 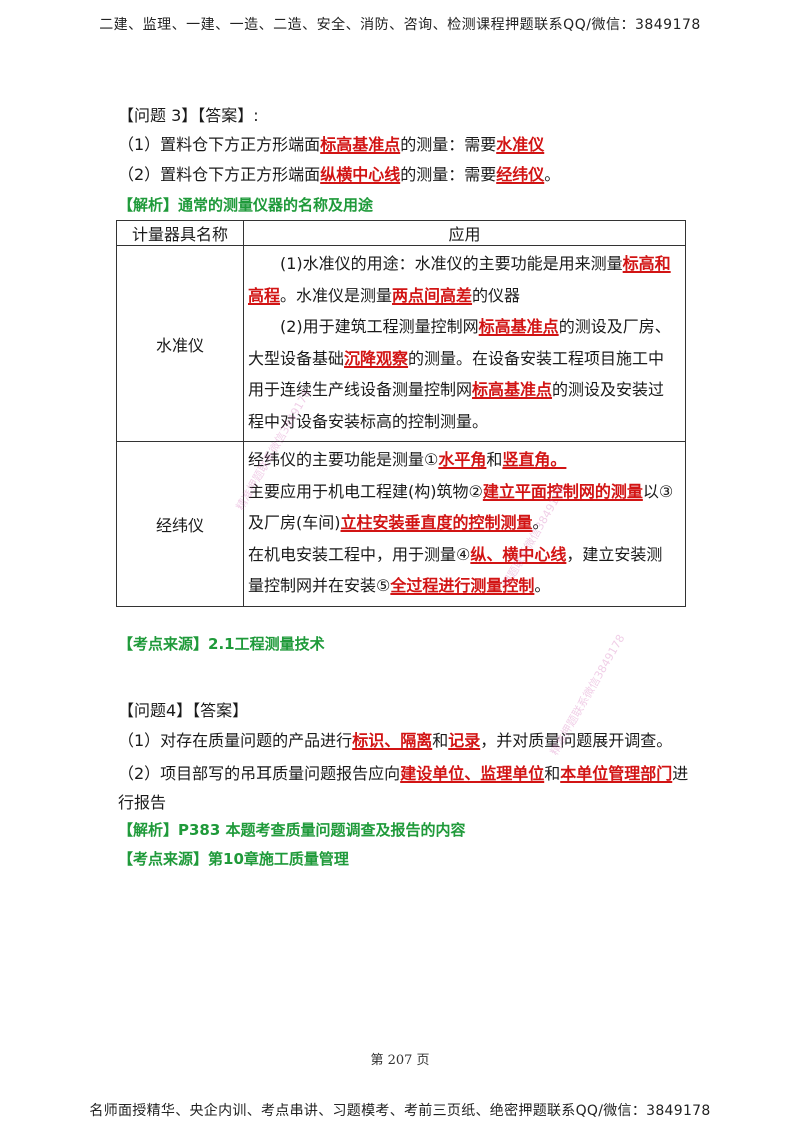 I want to click on table-header-row: 计量器具名称 应用, so click(x=401, y=233).